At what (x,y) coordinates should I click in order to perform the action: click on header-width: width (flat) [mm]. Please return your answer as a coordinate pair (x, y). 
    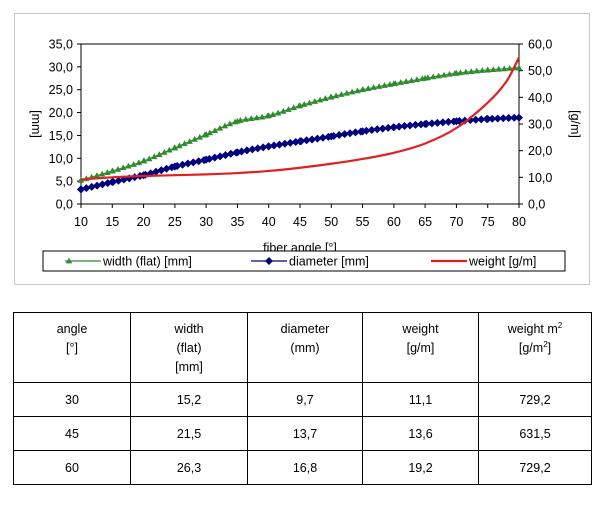
    Looking at the image, I should click on (189, 347).